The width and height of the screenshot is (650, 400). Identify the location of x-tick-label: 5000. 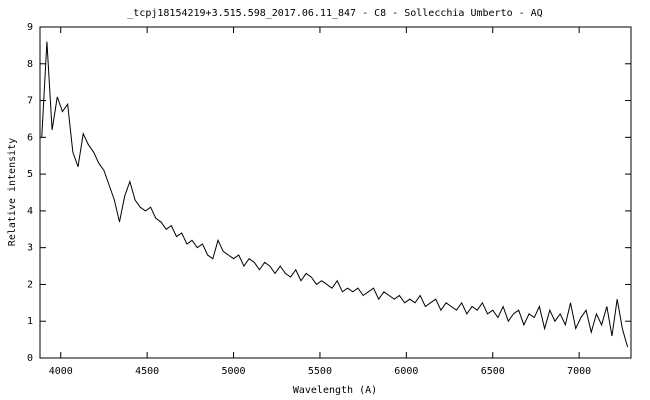
(233, 371).